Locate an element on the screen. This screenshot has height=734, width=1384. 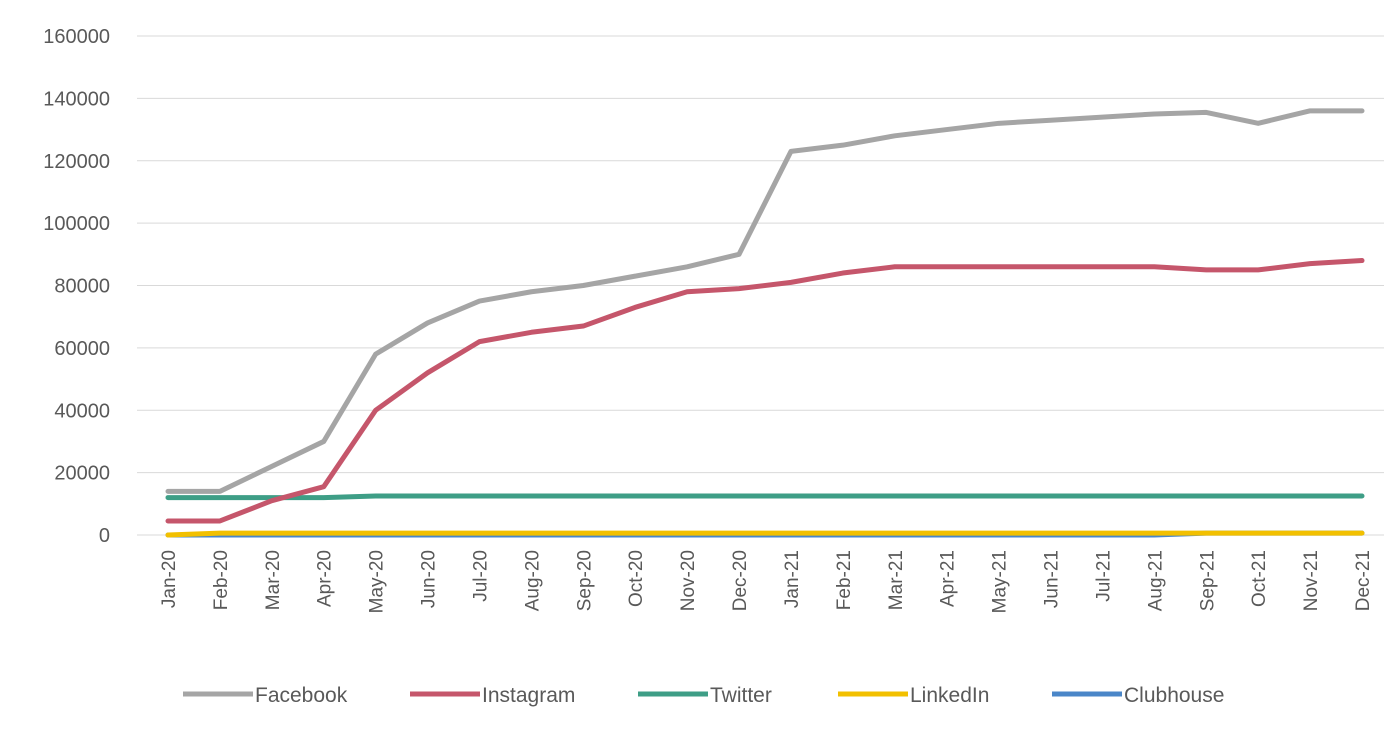
x-tick-label: Mar-20 is located at coordinates (273, 580).